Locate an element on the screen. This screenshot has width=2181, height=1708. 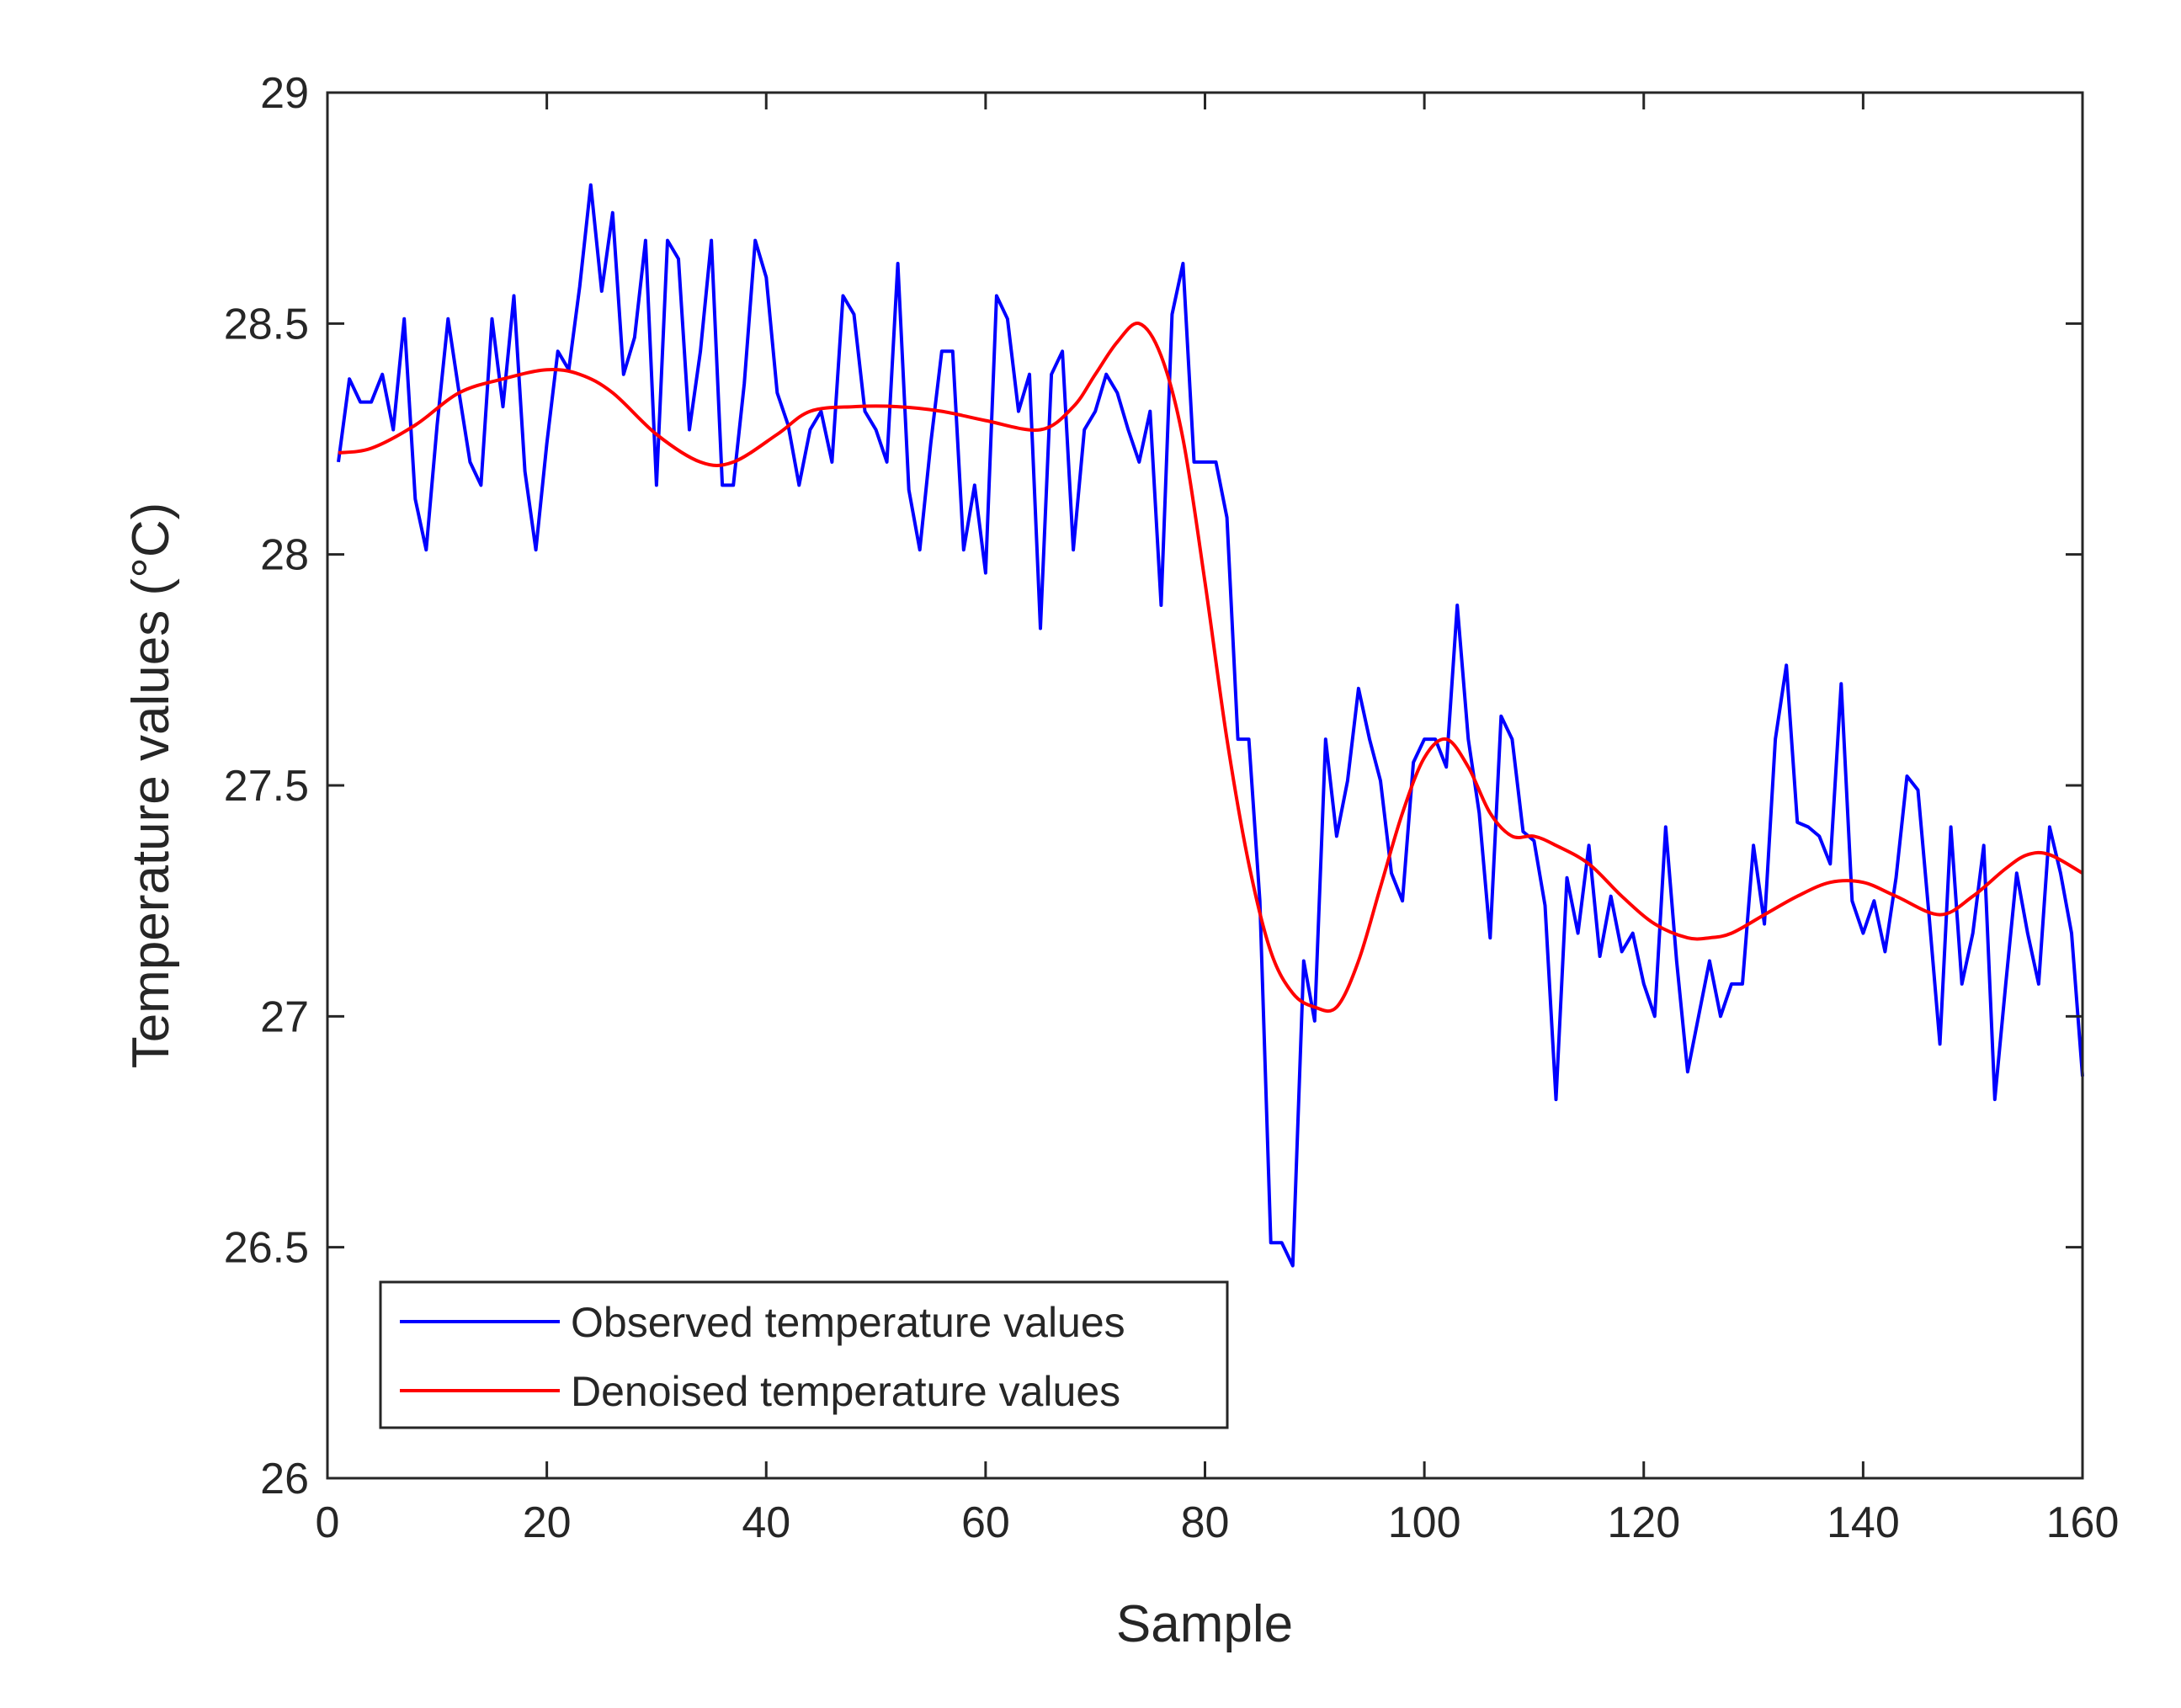
legend-box is located at coordinates (804, 1354).